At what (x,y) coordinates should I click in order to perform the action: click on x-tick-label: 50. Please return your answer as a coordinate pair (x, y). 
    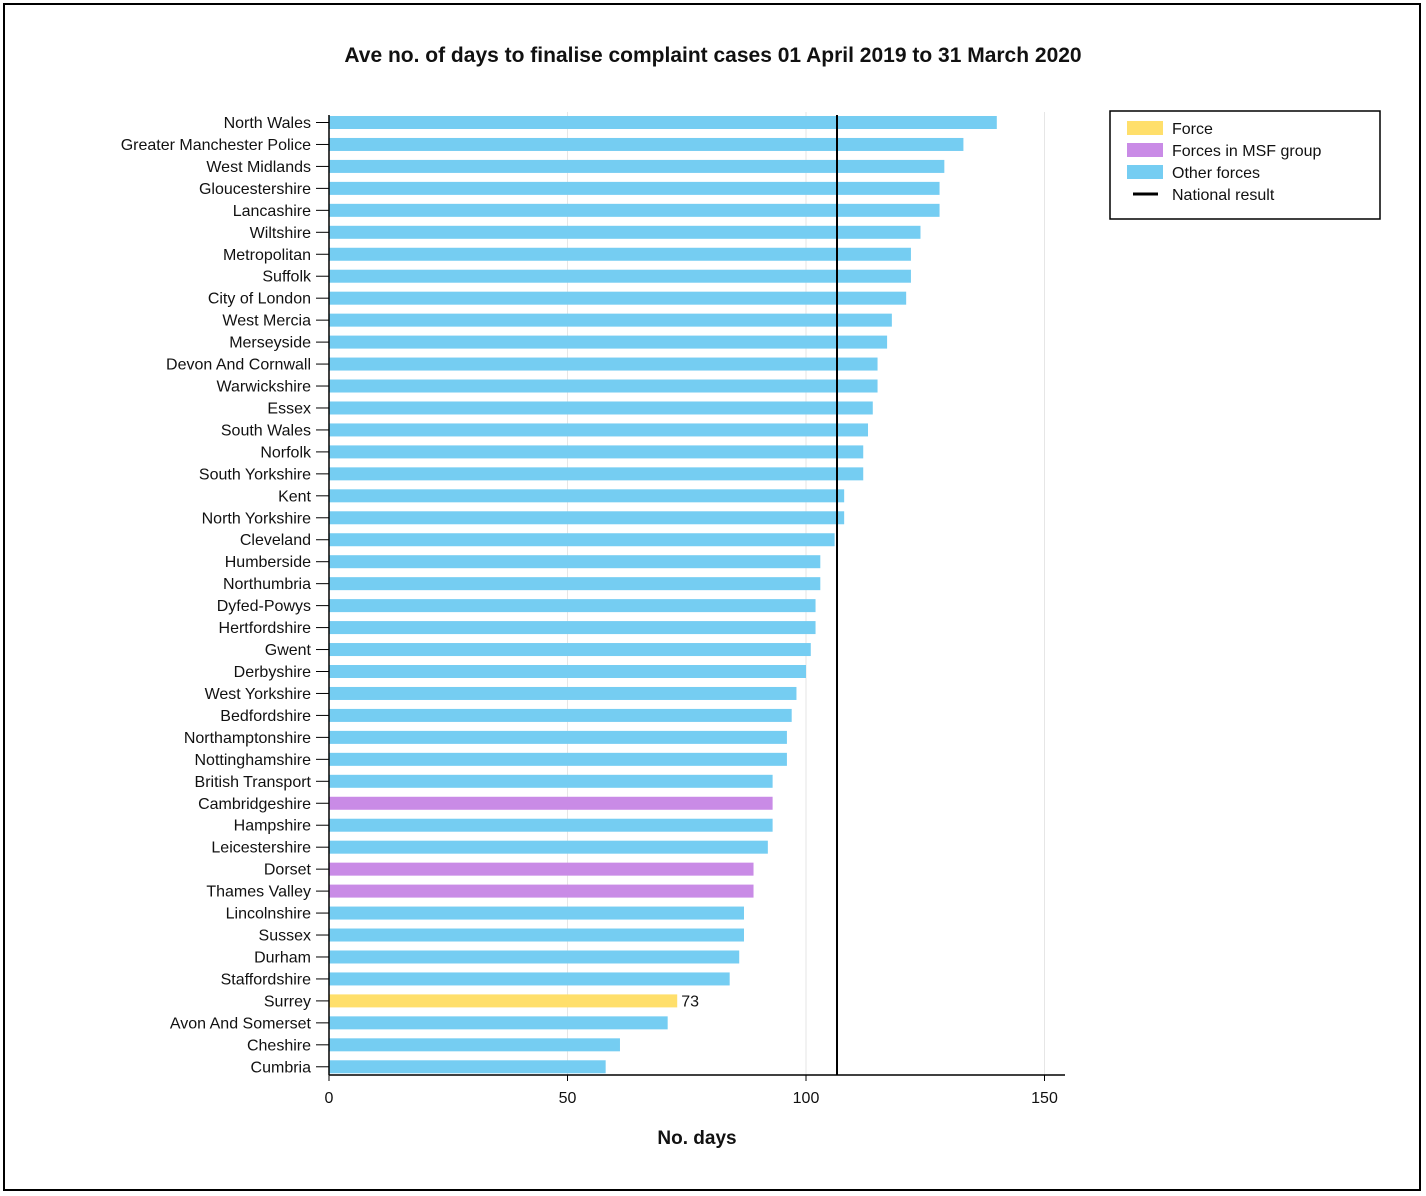
    Looking at the image, I should click on (568, 1098).